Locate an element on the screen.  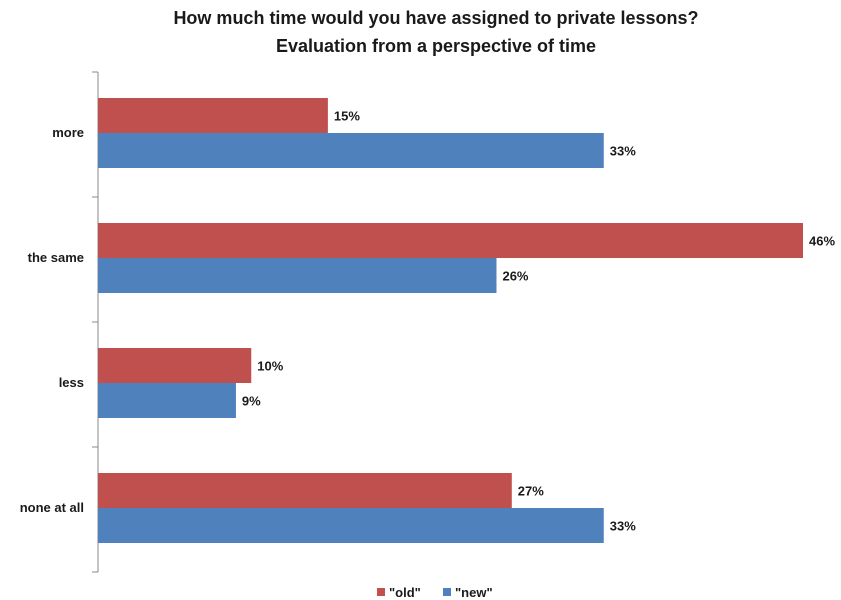
data-label: 15% is located at coordinates (347, 116).